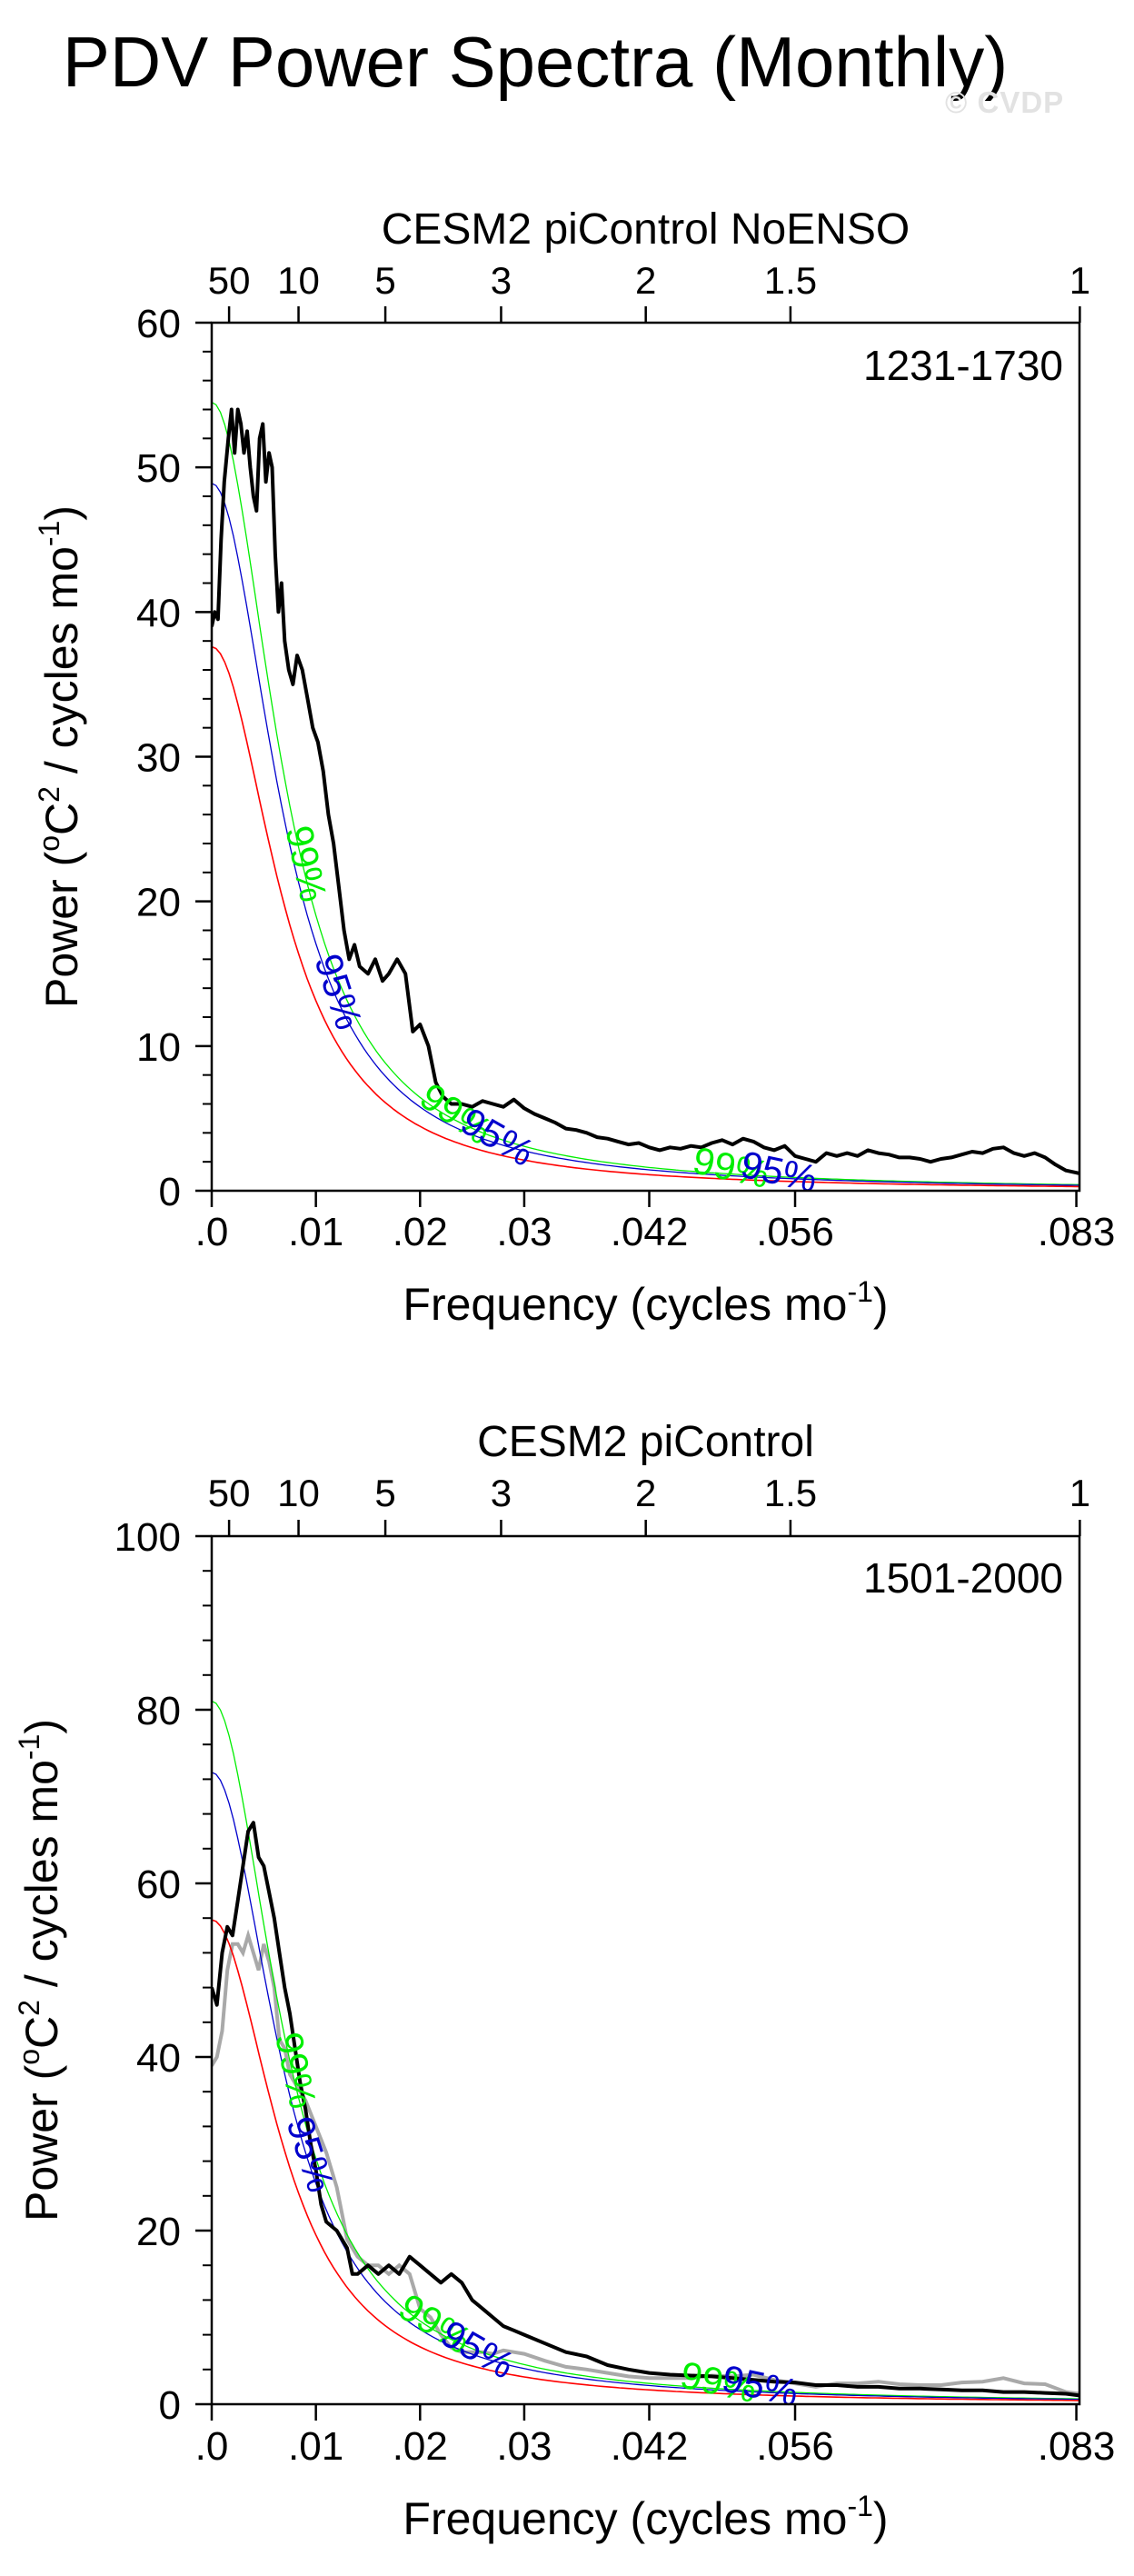  I want to click on main-title: PDV Power Spectra (Monthly), so click(535, 62).